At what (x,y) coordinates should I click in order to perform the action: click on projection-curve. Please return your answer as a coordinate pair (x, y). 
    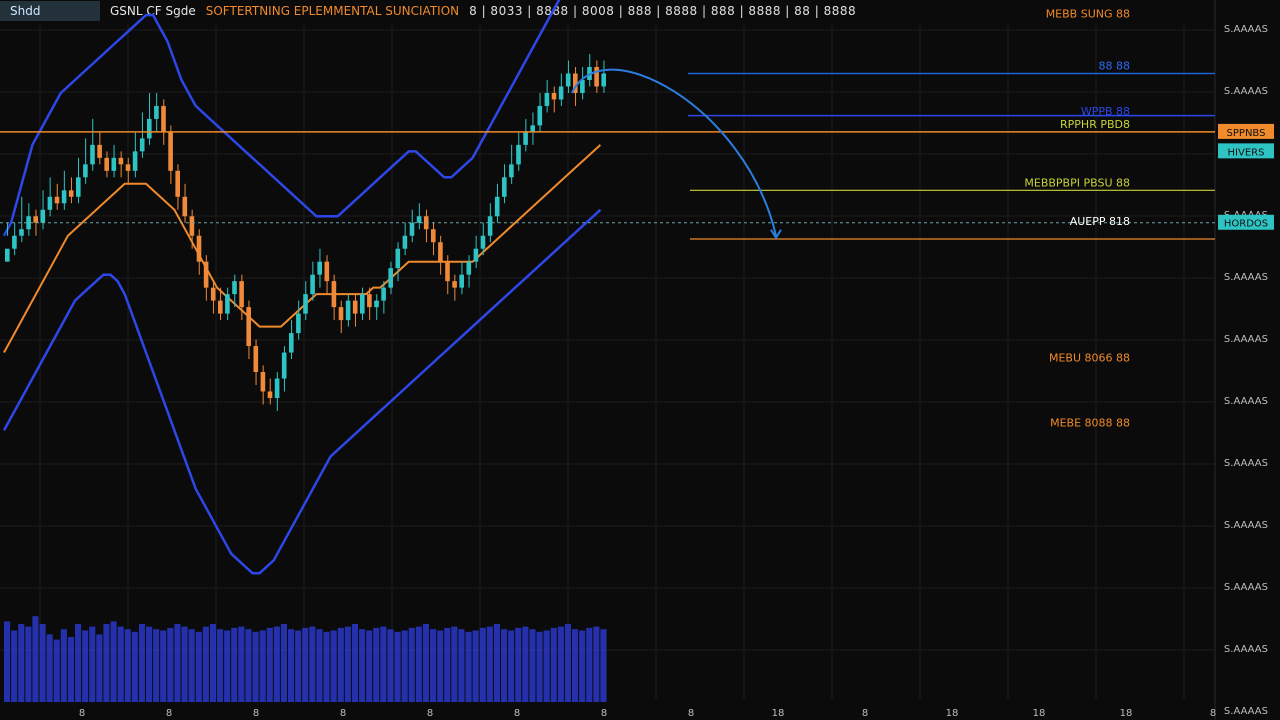
    Looking at the image, I should click on (674, 152).